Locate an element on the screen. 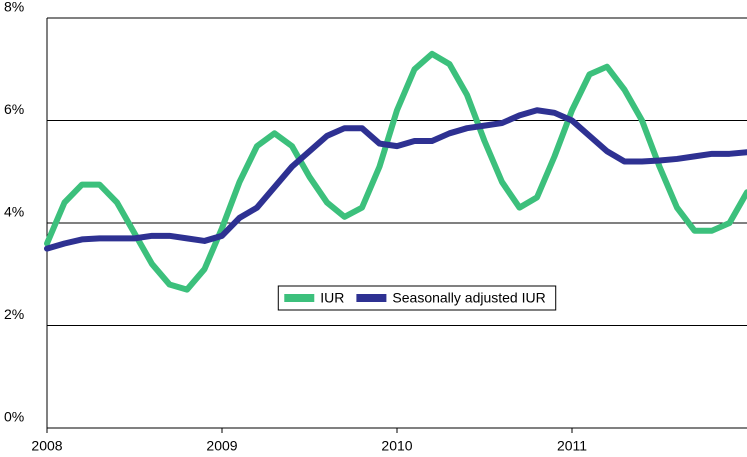 The height and width of the screenshot is (457, 747). x-tick-label: 2009 is located at coordinates (221, 446).